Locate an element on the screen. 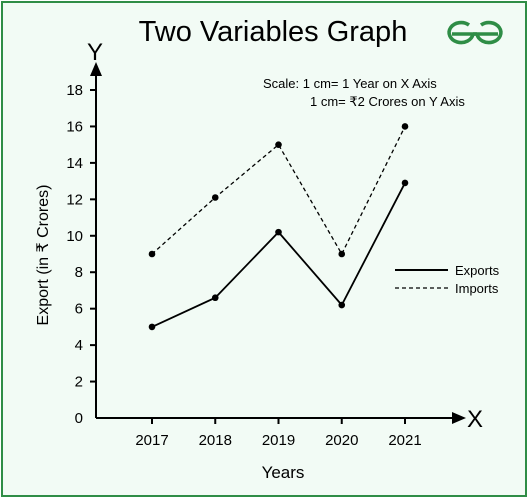 The width and height of the screenshot is (530, 500). series-line-imports is located at coordinates (278, 191).